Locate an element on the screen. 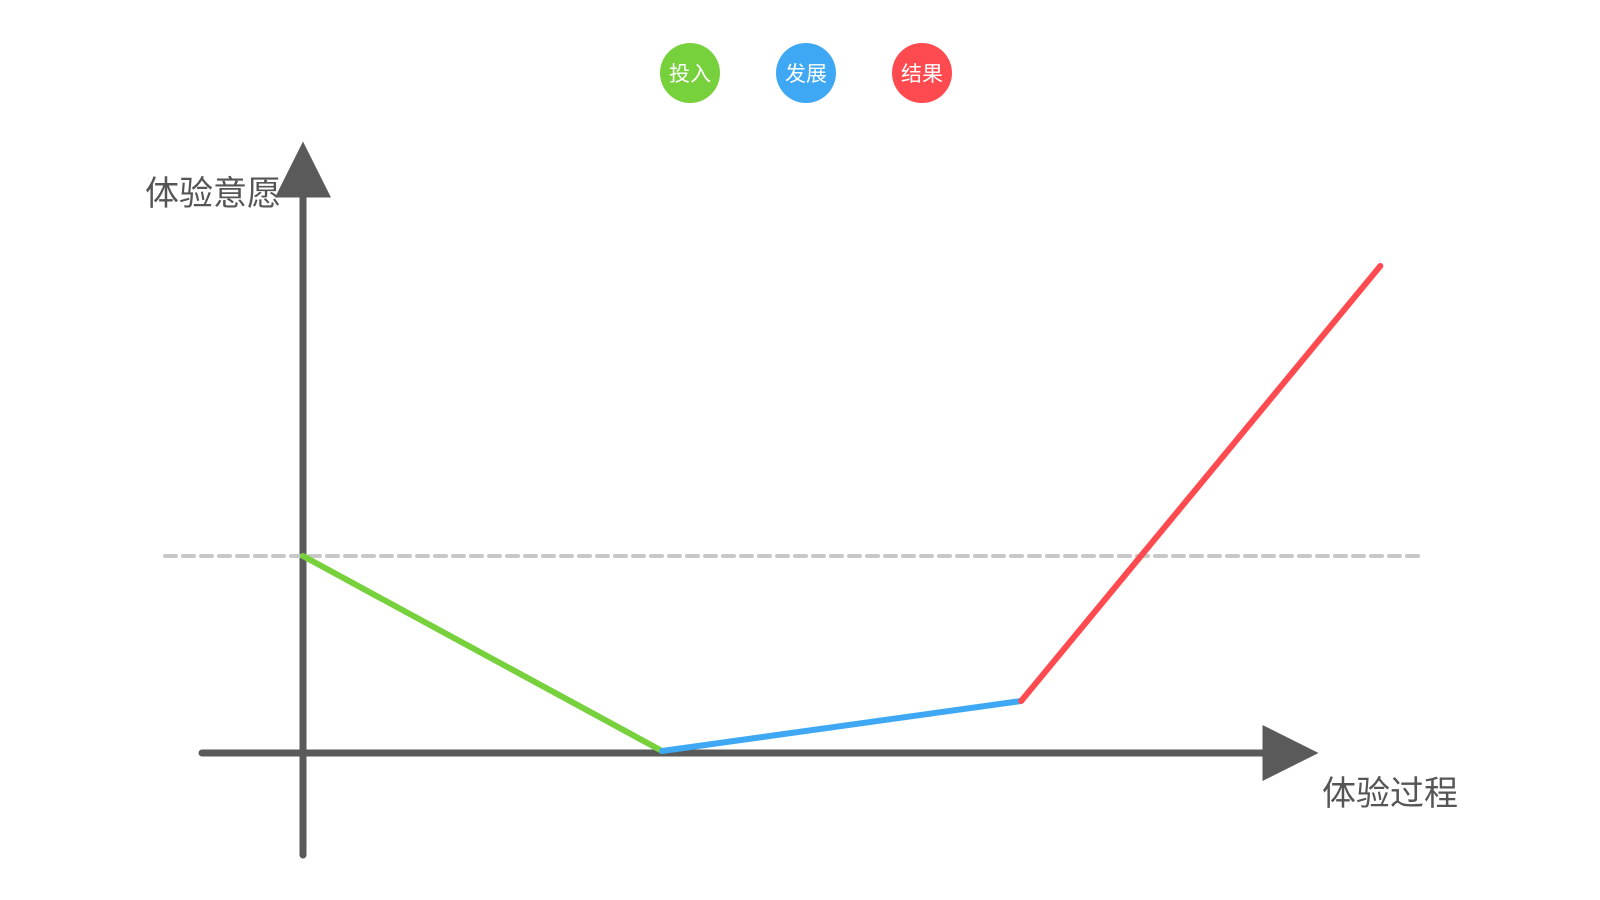 This screenshot has height=900, width=1600. legend-item-result: 结果 is located at coordinates (922, 73).